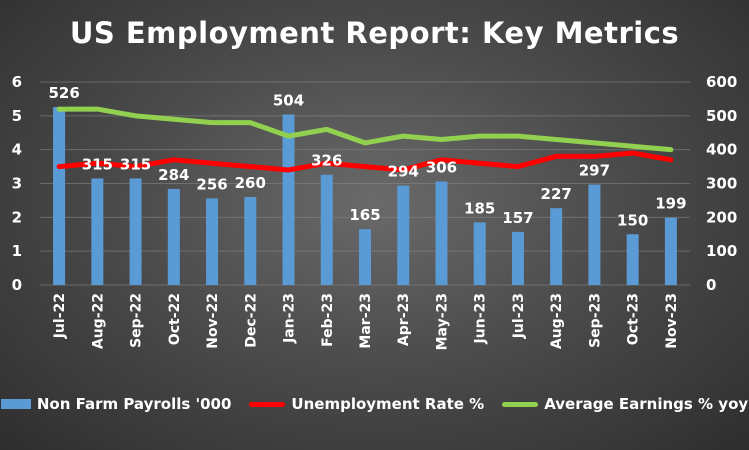 The image size is (749, 450). Describe the element at coordinates (17, 217) in the screenshot. I see `left-axis-tick: 2` at that location.